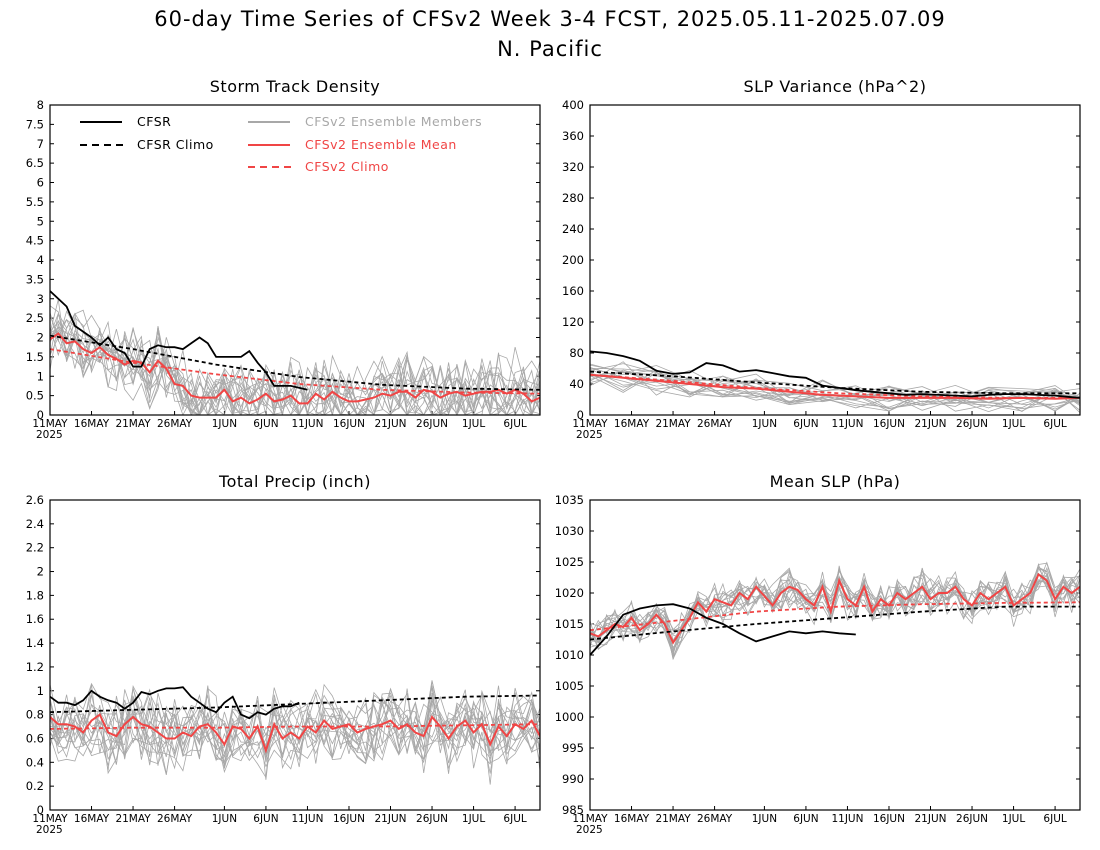 Image resolution: width=1100 pixels, height=850 pixels. Describe the element at coordinates (573, 136) in the screenshot. I see `y-tick-label: 360` at that location.